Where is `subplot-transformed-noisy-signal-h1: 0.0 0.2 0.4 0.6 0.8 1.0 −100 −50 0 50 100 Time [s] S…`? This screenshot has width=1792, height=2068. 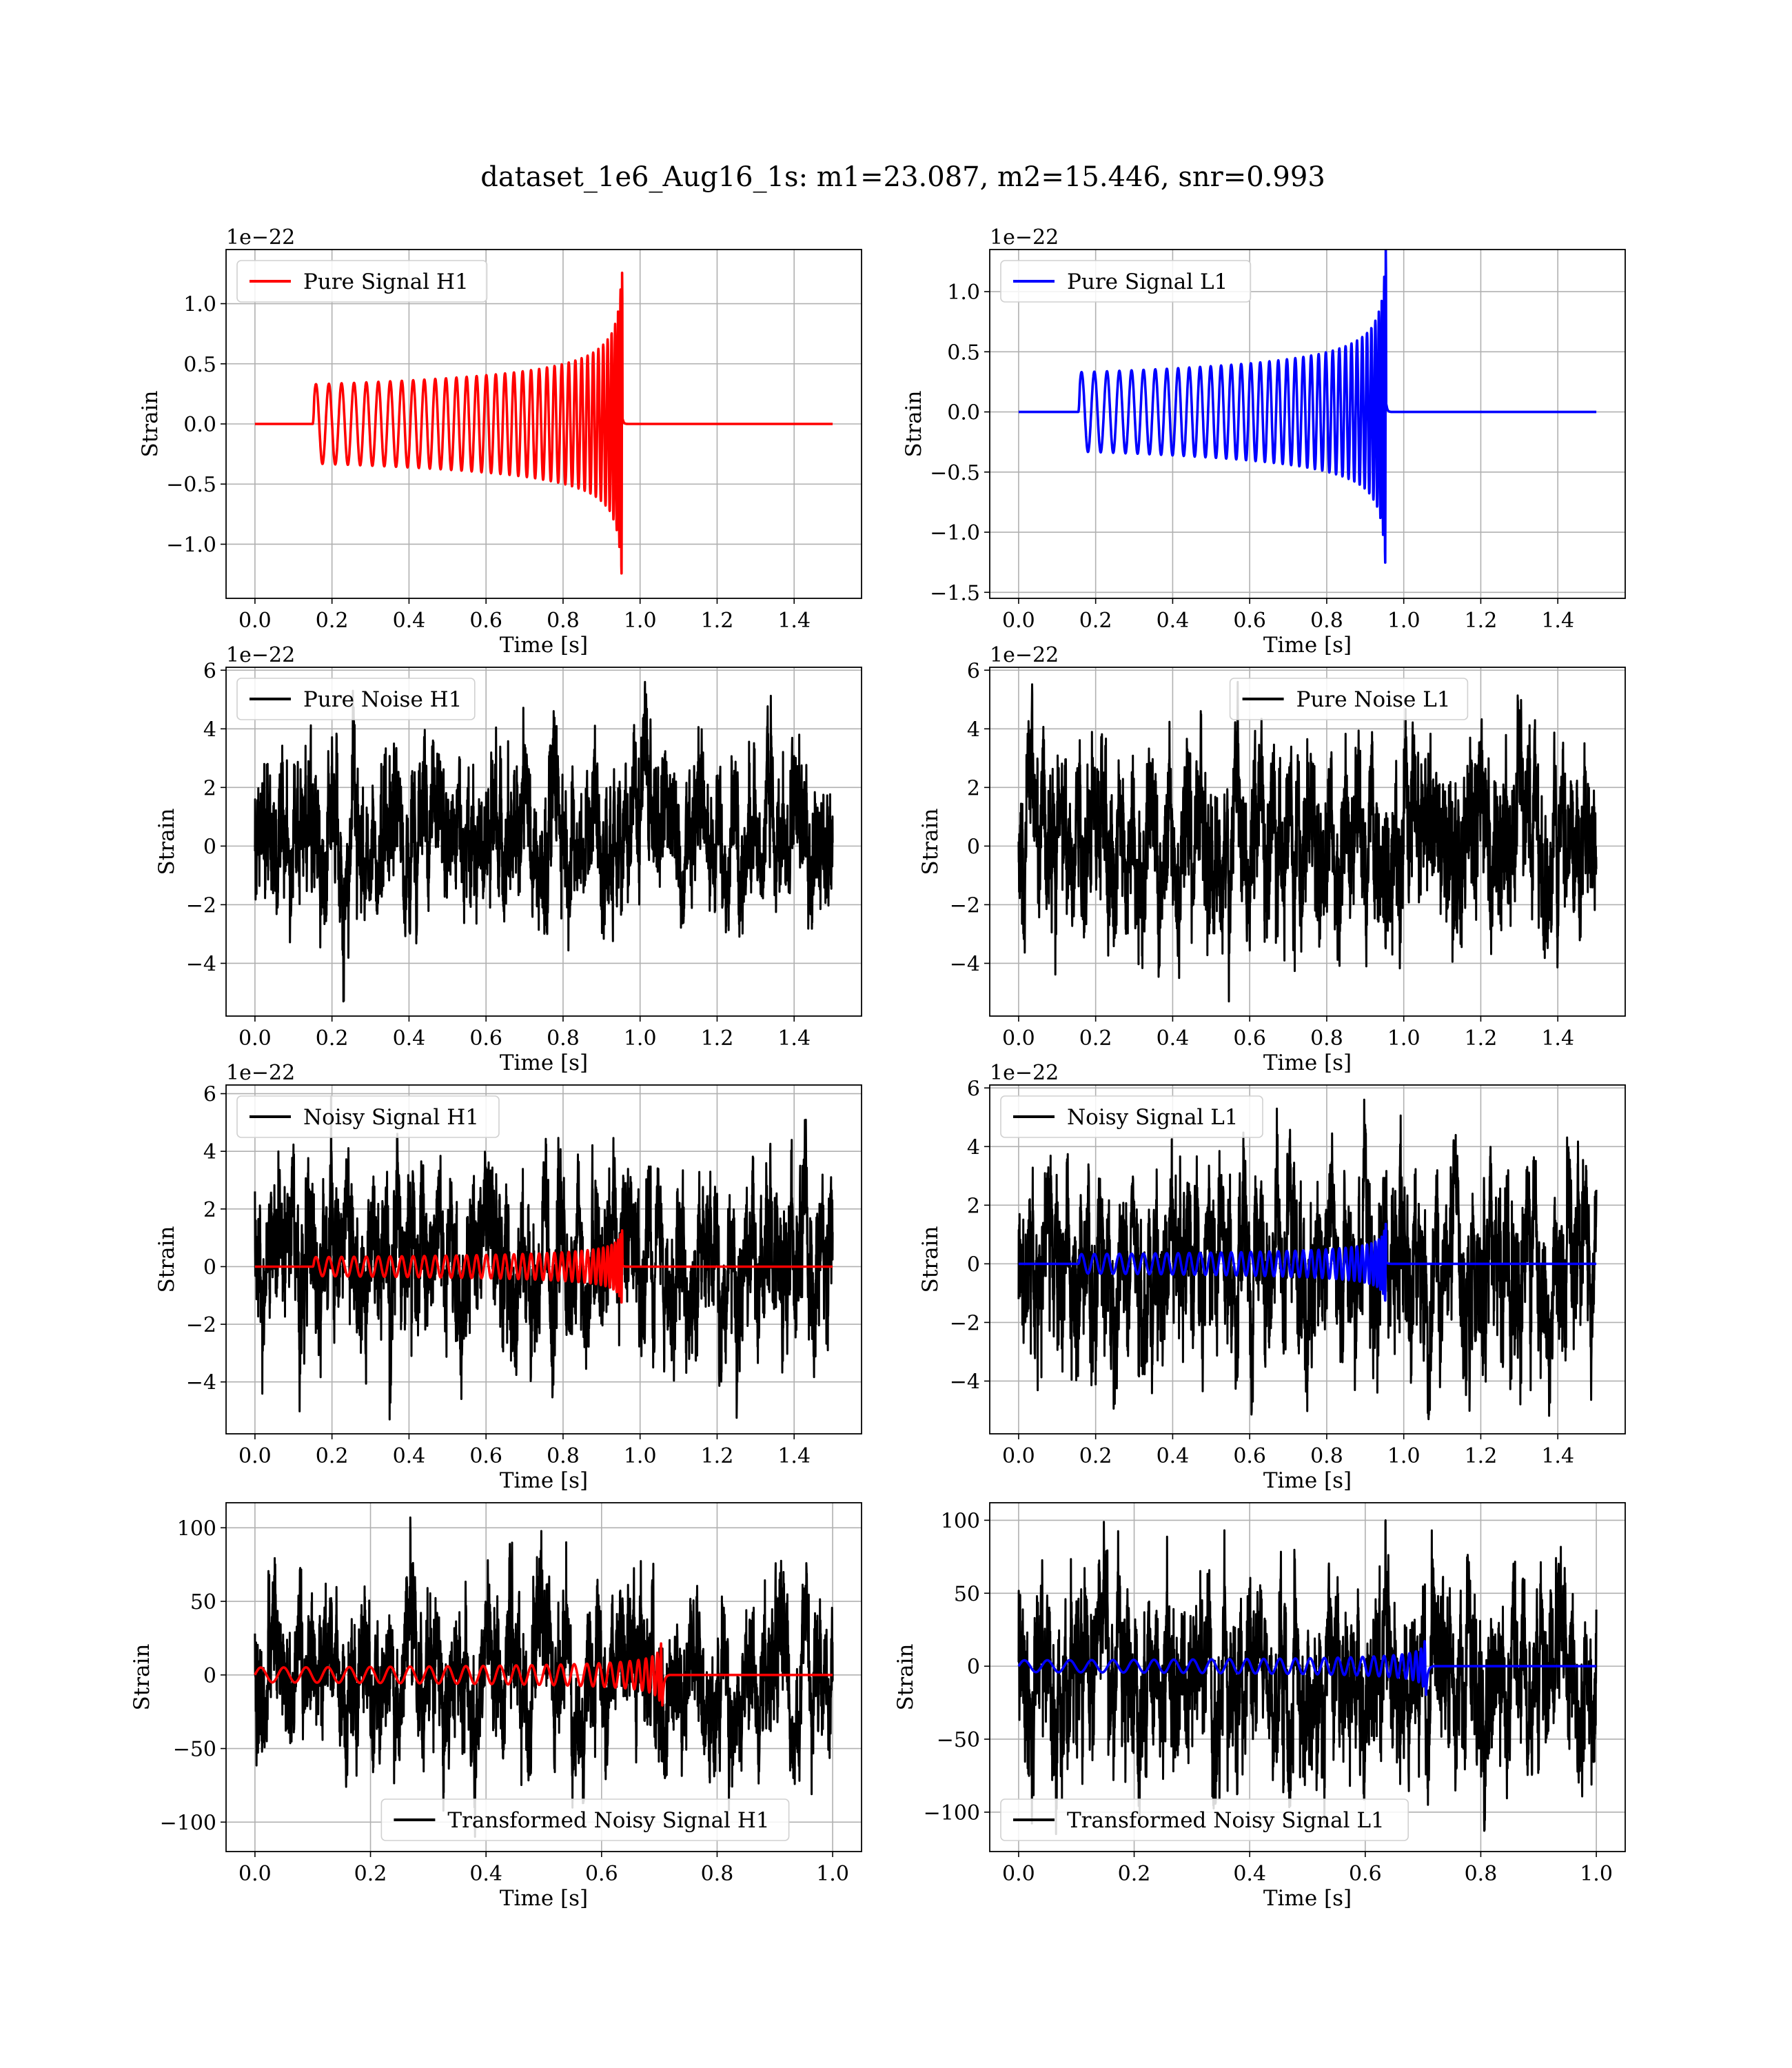
subplot-transformed-noisy-signal-h1: 0.0 0.2 0.4 0.6 0.8 1.0 −100 −50 0 50 100 Time [s] S… is located at coordinates (496, 1706).